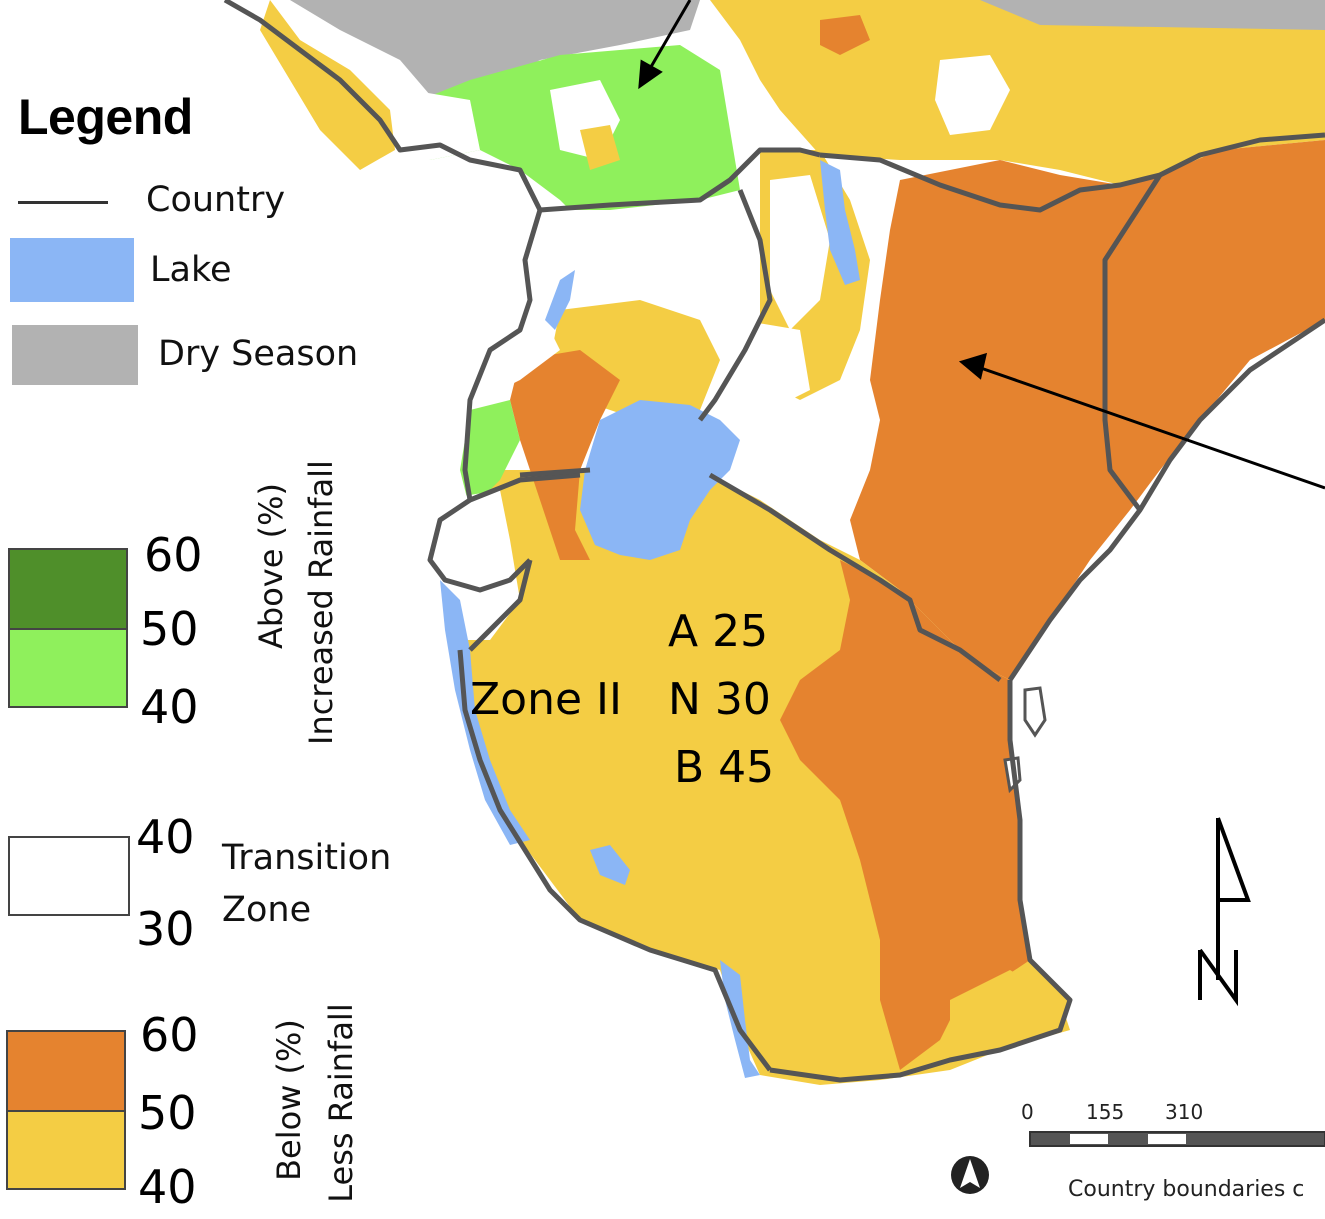 The image size is (1325, 1219). What do you see at coordinates (267, 910) in the screenshot?
I see `transition-label-line2: Zone` at bounding box center [267, 910].